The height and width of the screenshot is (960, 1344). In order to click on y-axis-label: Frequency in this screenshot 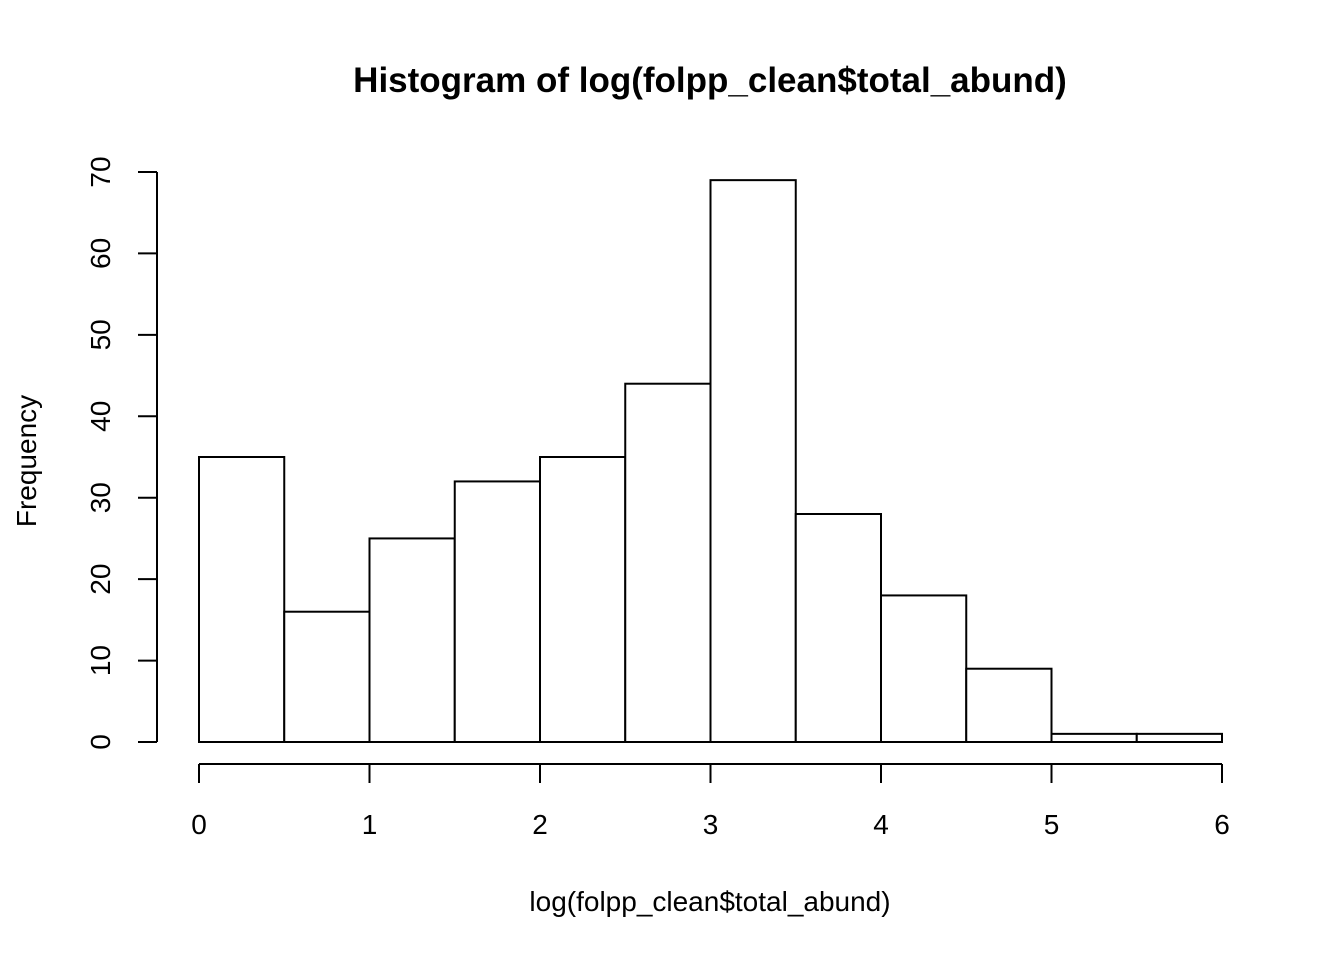, I will do `click(26, 461)`.